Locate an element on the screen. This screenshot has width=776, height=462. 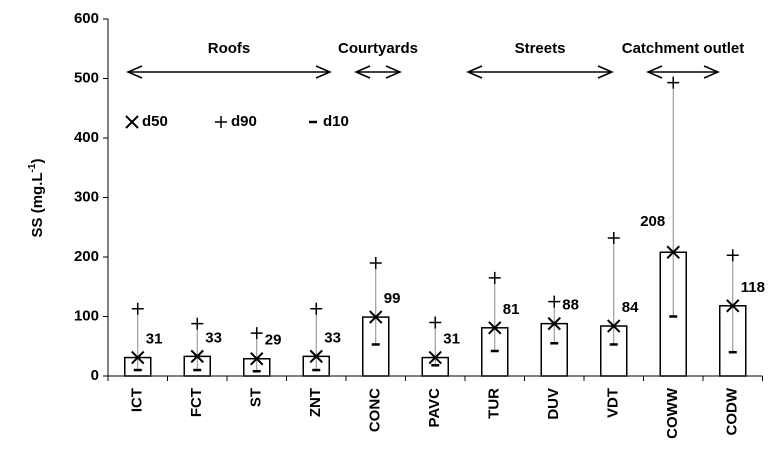
x-tick-label: DUV is located at coordinates (553, 404).